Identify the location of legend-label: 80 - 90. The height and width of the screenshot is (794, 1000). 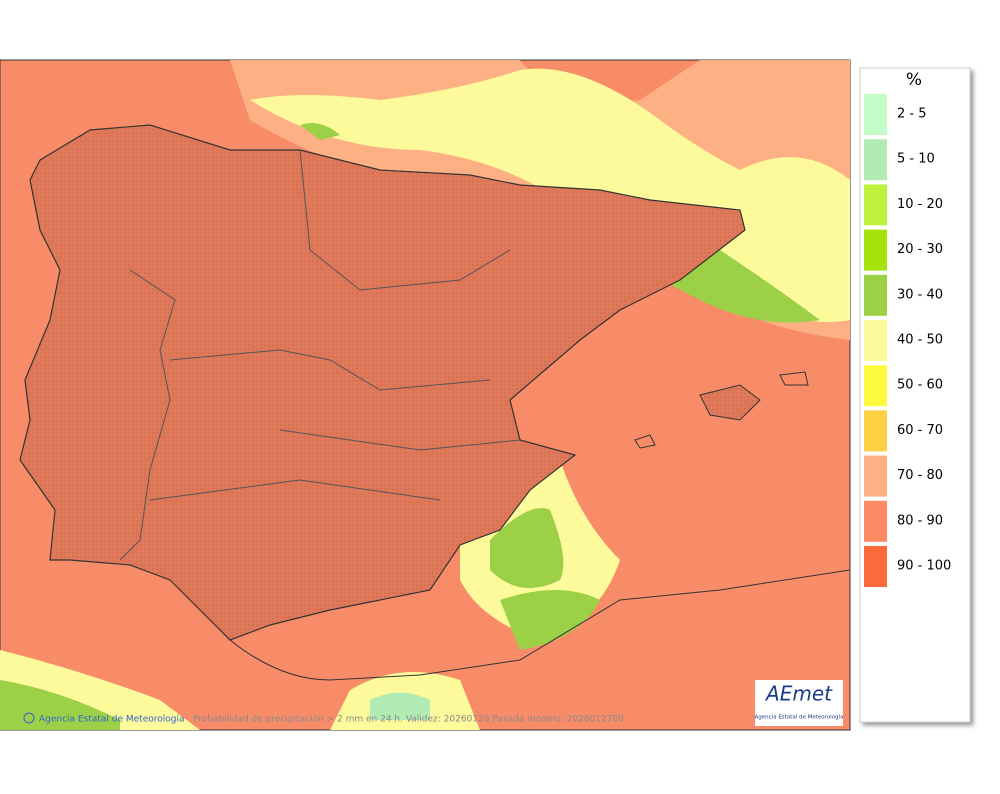
(920, 520).